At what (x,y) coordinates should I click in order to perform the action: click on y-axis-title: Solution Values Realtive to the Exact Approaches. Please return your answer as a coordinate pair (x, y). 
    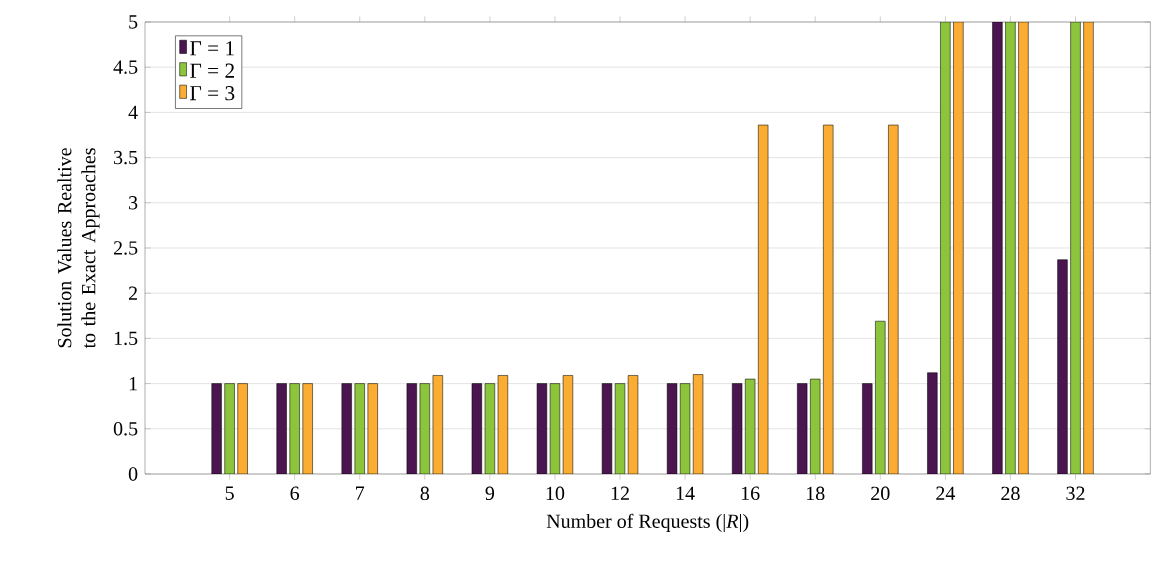
    Looking at the image, I should click on (78, 248).